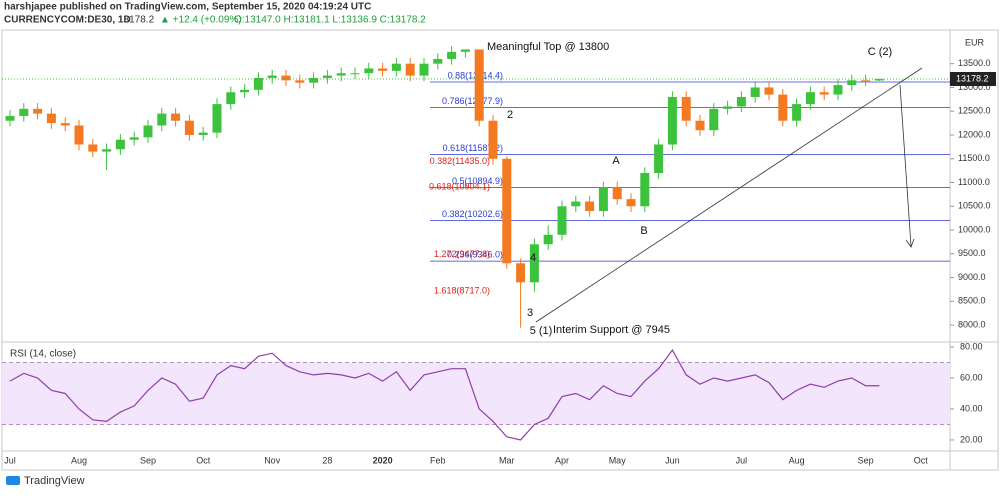 This screenshot has width=1000, height=498. Describe the element at coordinates (67, 20) in the screenshot. I see `symbol: CURRENCYCOM:DE30, 1D` at that location.